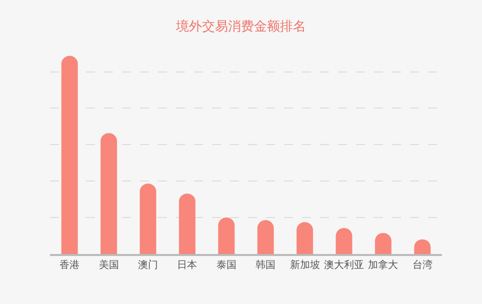 The width and height of the screenshot is (482, 304). Describe the element at coordinates (344, 264) in the screenshot. I see `x-tick-label: 澳大利亚` at that location.